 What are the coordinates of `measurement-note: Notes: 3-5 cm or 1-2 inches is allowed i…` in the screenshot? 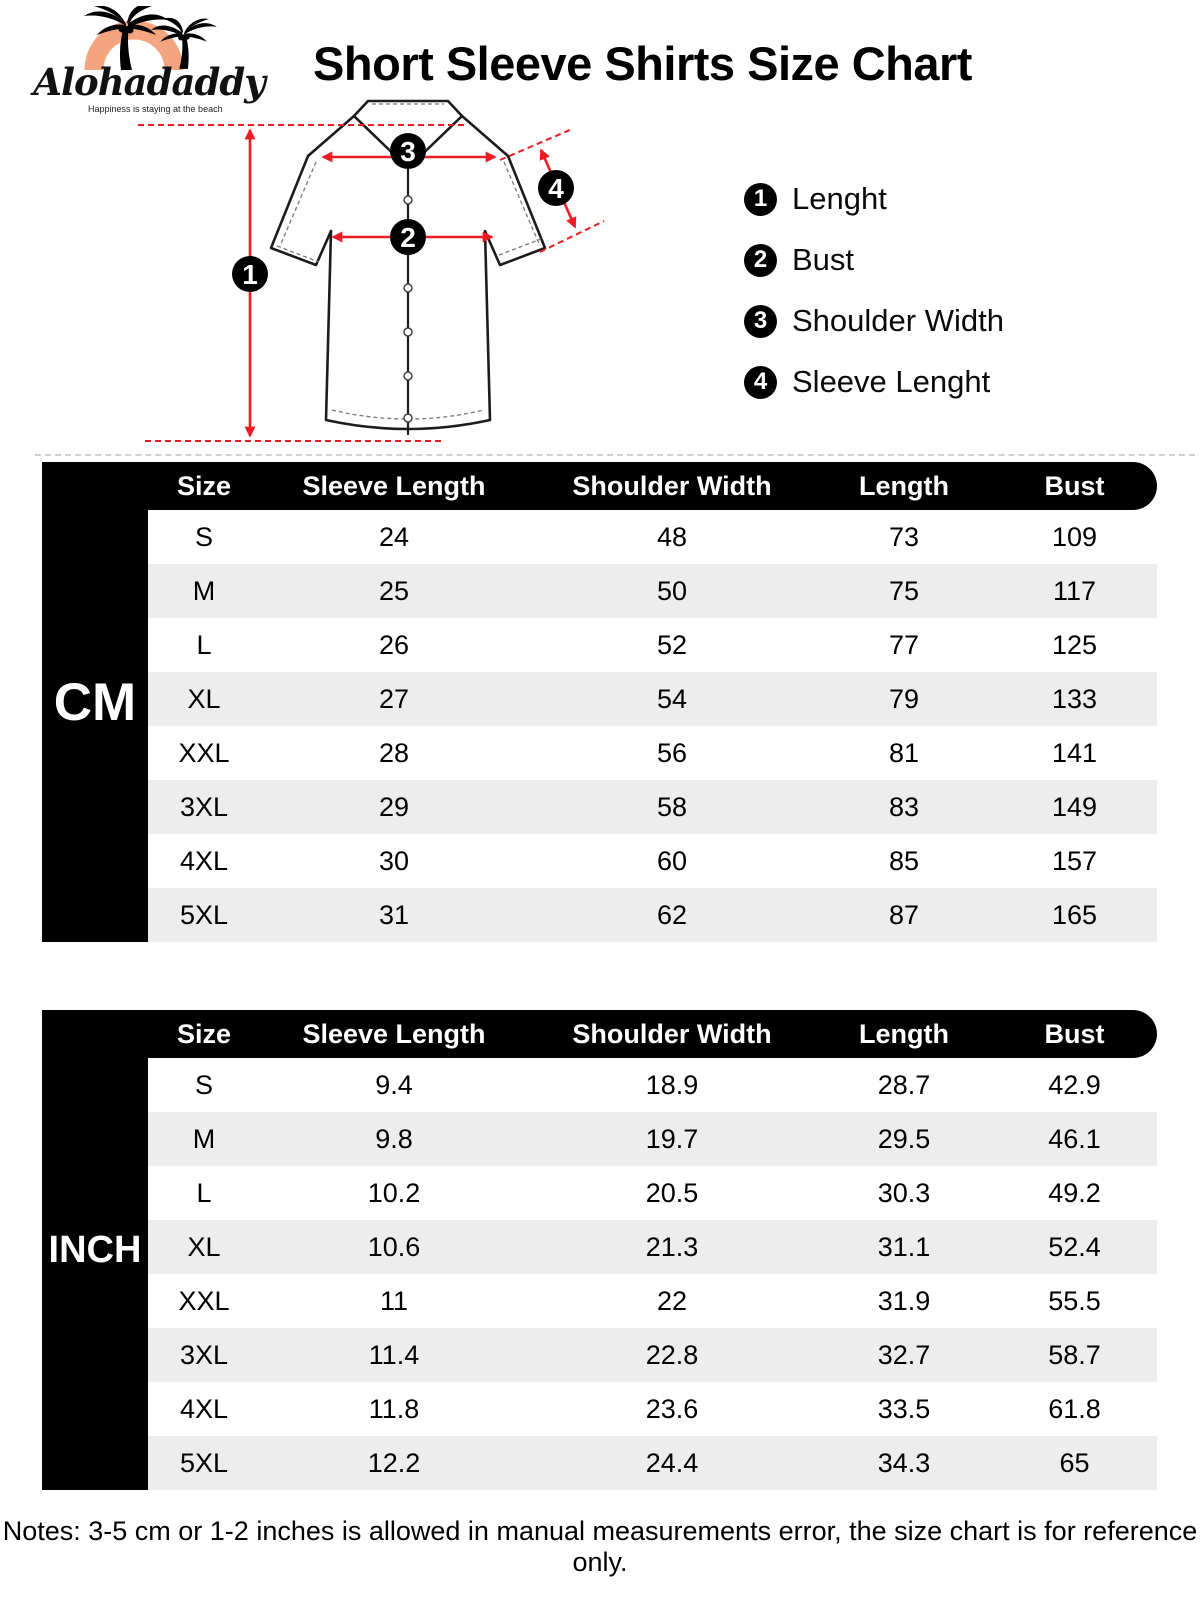 It's located at (600, 1546).